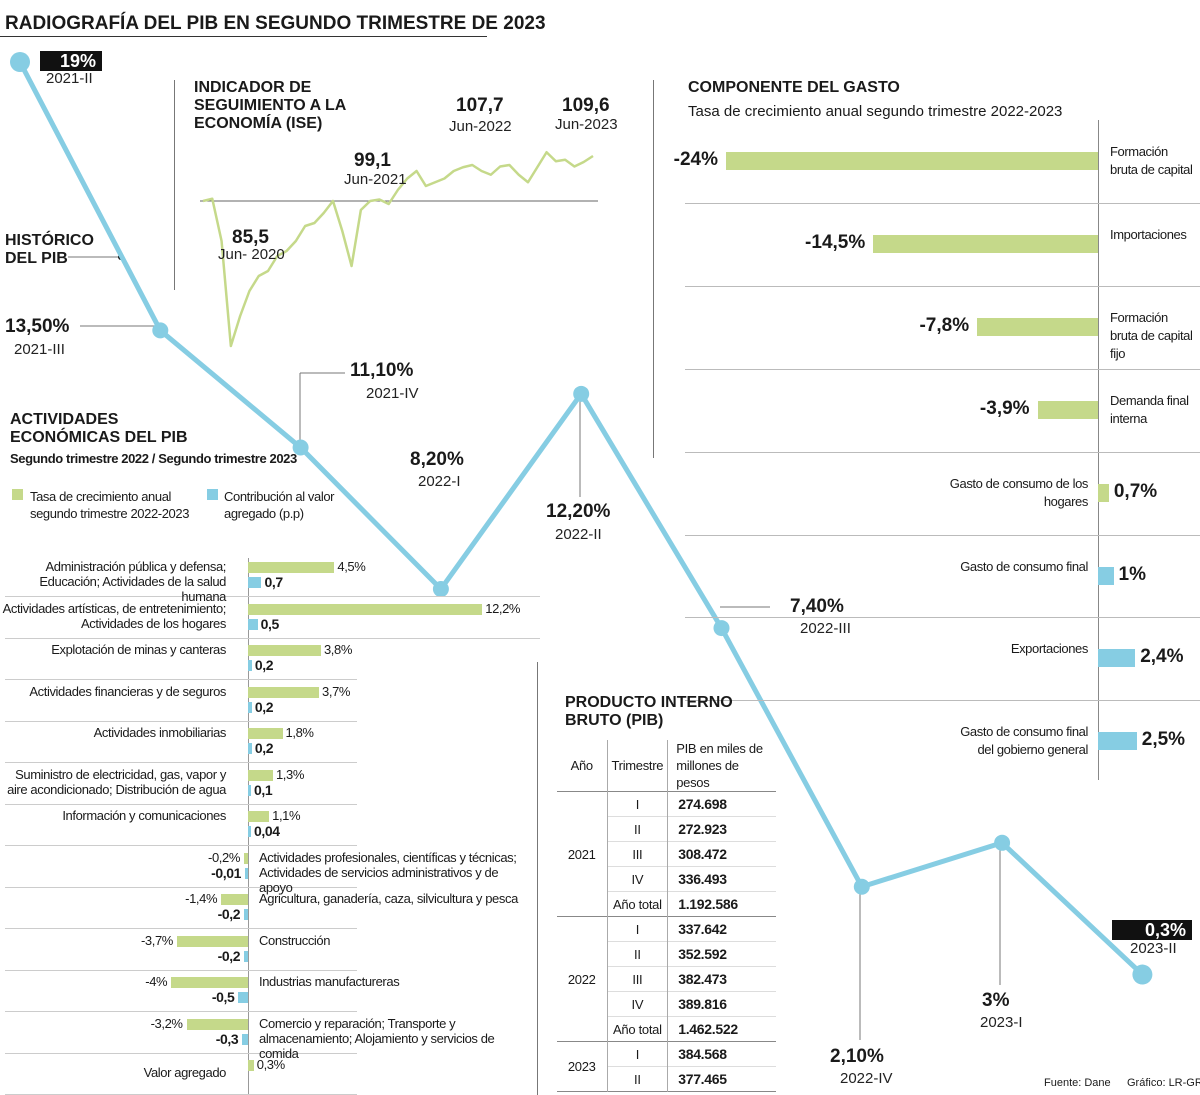  I want to click on pib-value-cell: 352.592, so click(702, 954).